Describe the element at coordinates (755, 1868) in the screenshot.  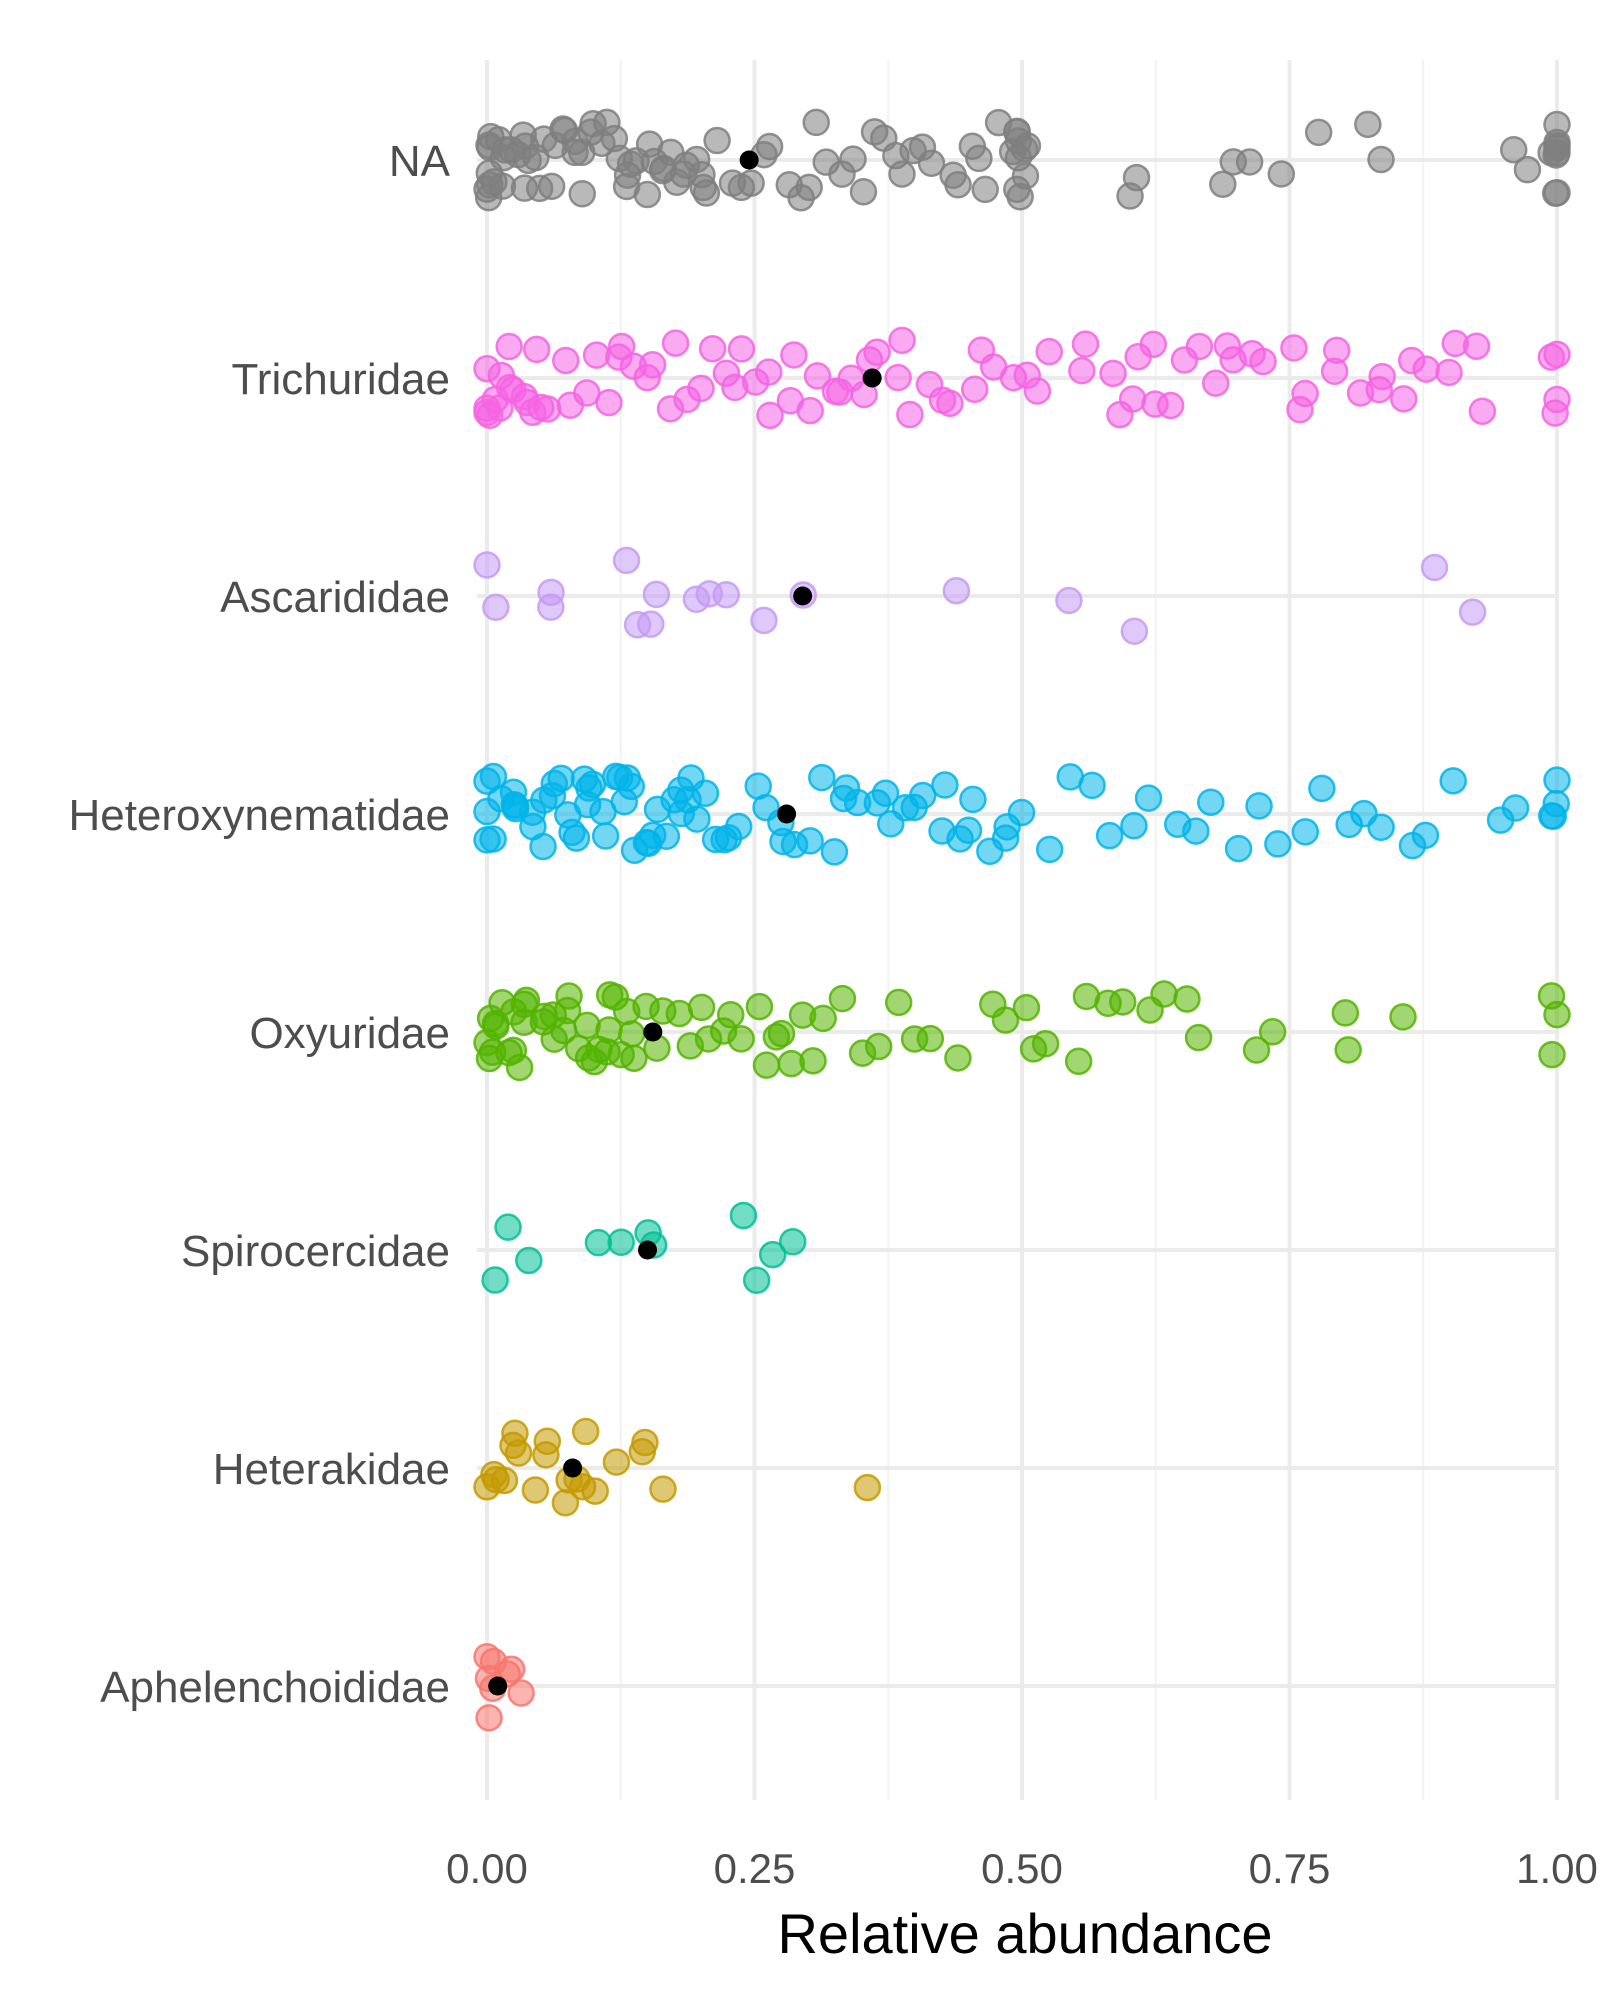
I see `x-tick-label: 0.25` at that location.